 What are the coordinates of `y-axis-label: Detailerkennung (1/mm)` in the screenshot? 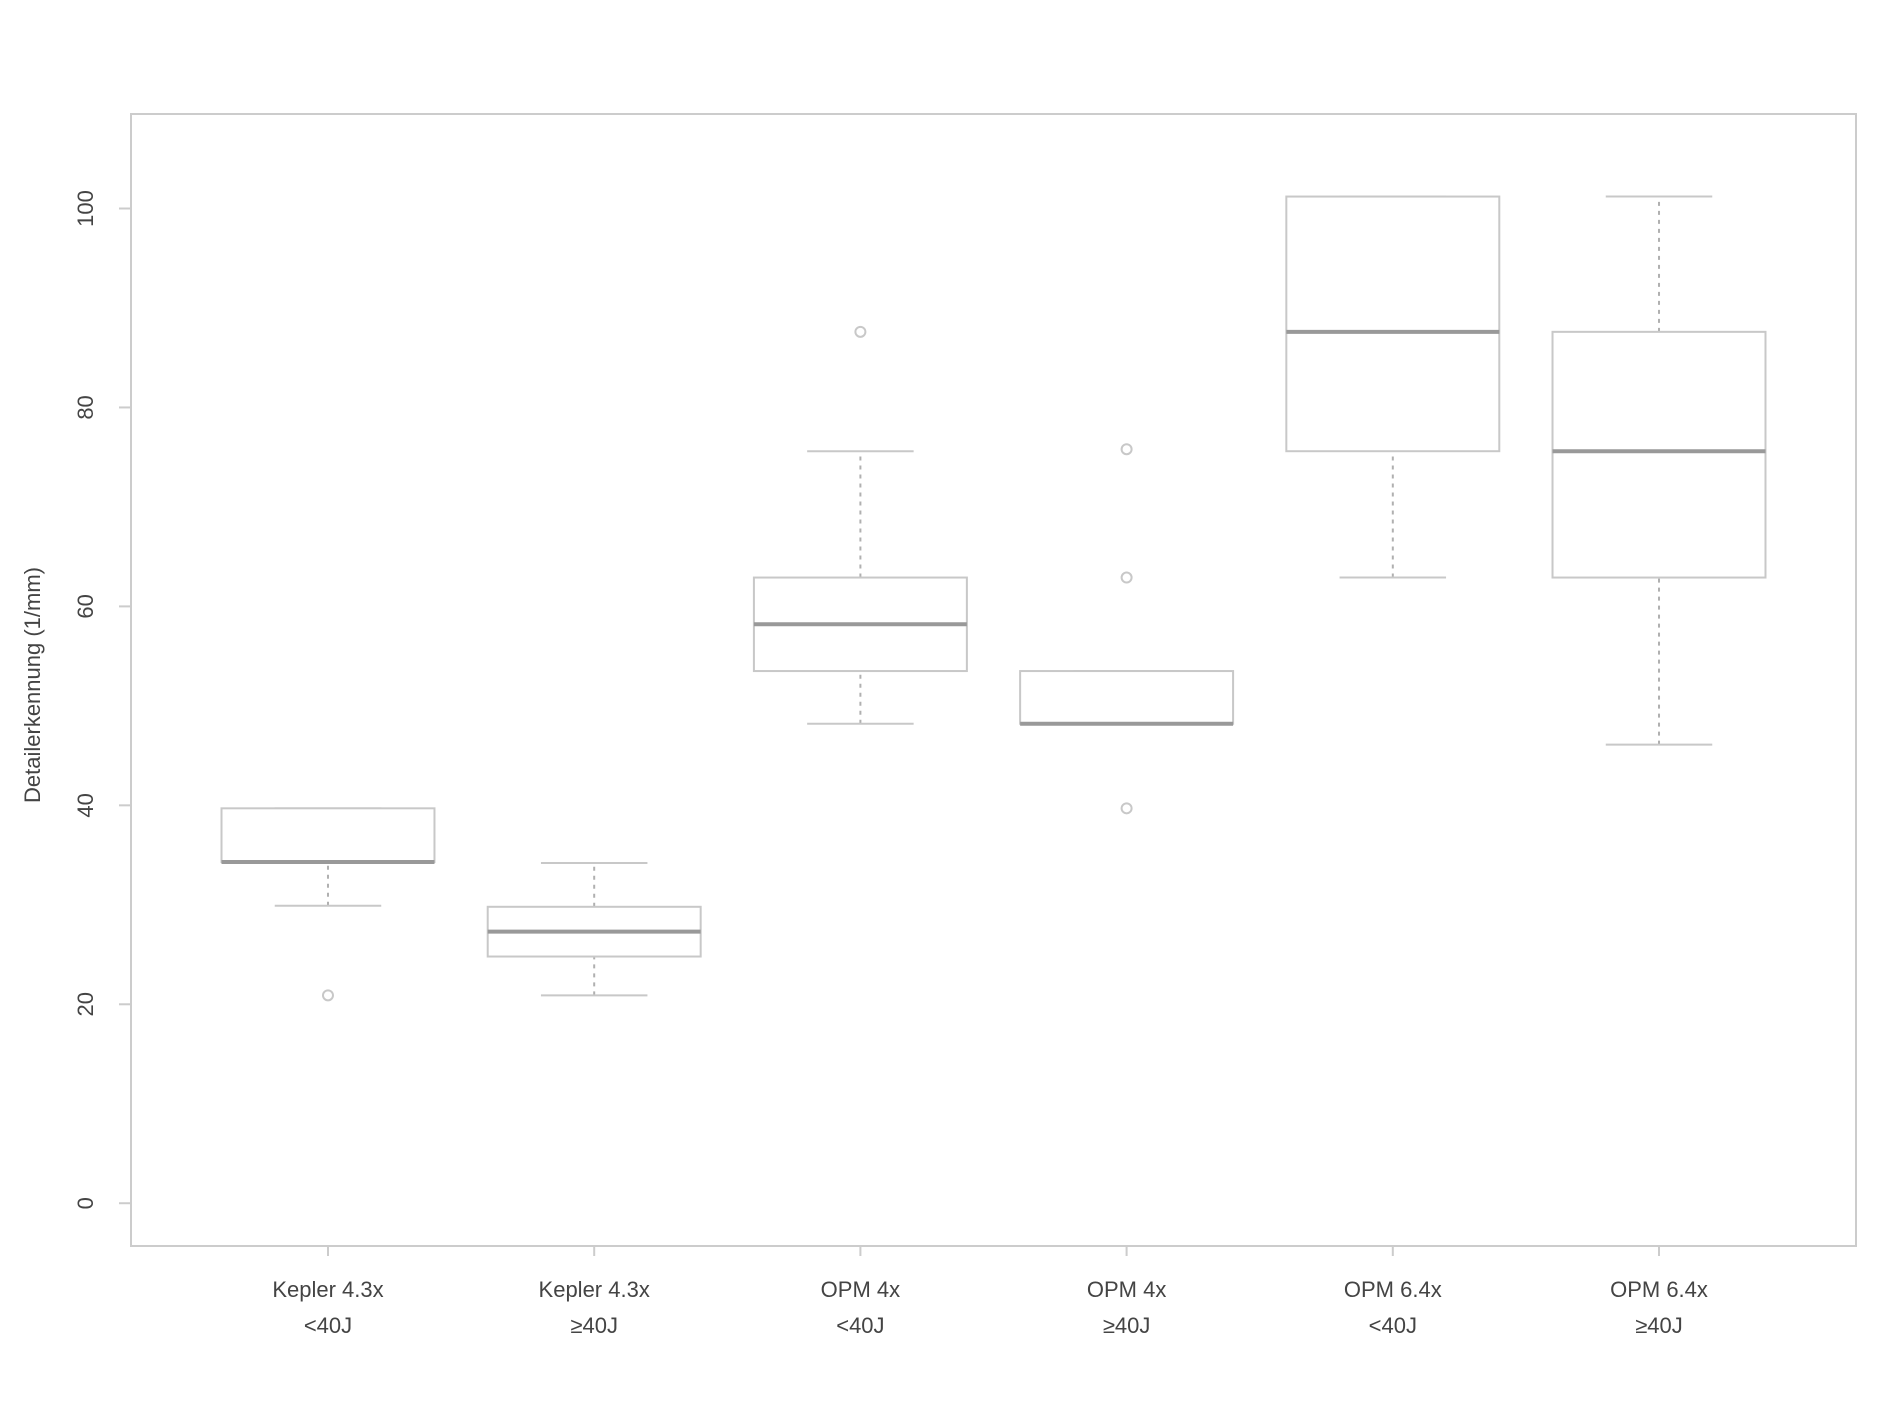 It's located at (32, 685).